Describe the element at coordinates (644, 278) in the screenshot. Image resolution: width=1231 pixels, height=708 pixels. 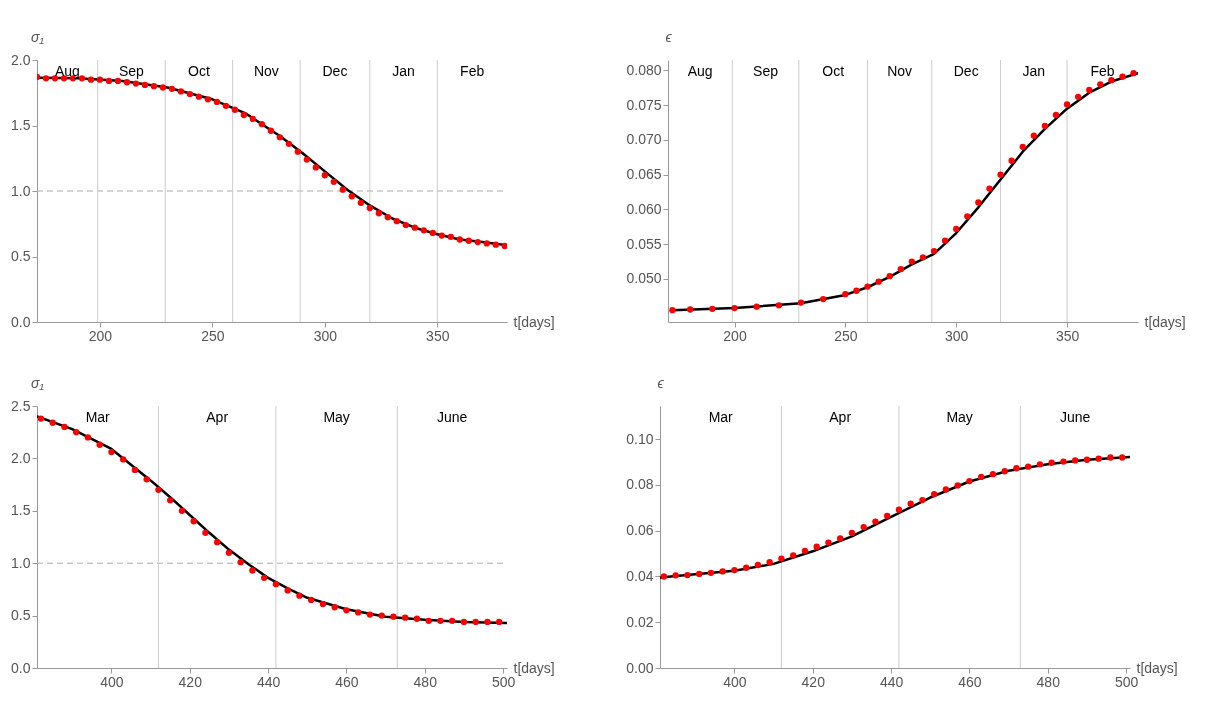
I see `y-tick-label: 0.050` at that location.